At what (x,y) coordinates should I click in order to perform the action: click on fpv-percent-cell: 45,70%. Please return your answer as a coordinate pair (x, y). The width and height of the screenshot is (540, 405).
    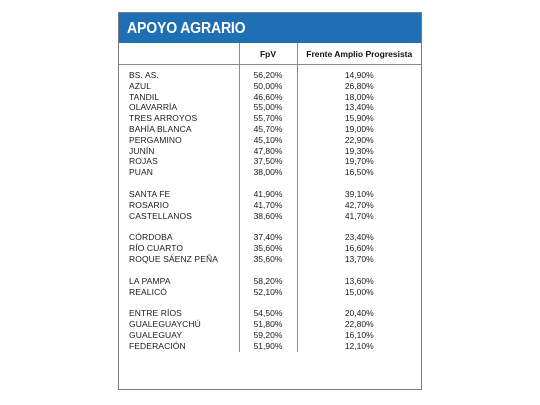
    Looking at the image, I should click on (267, 129).